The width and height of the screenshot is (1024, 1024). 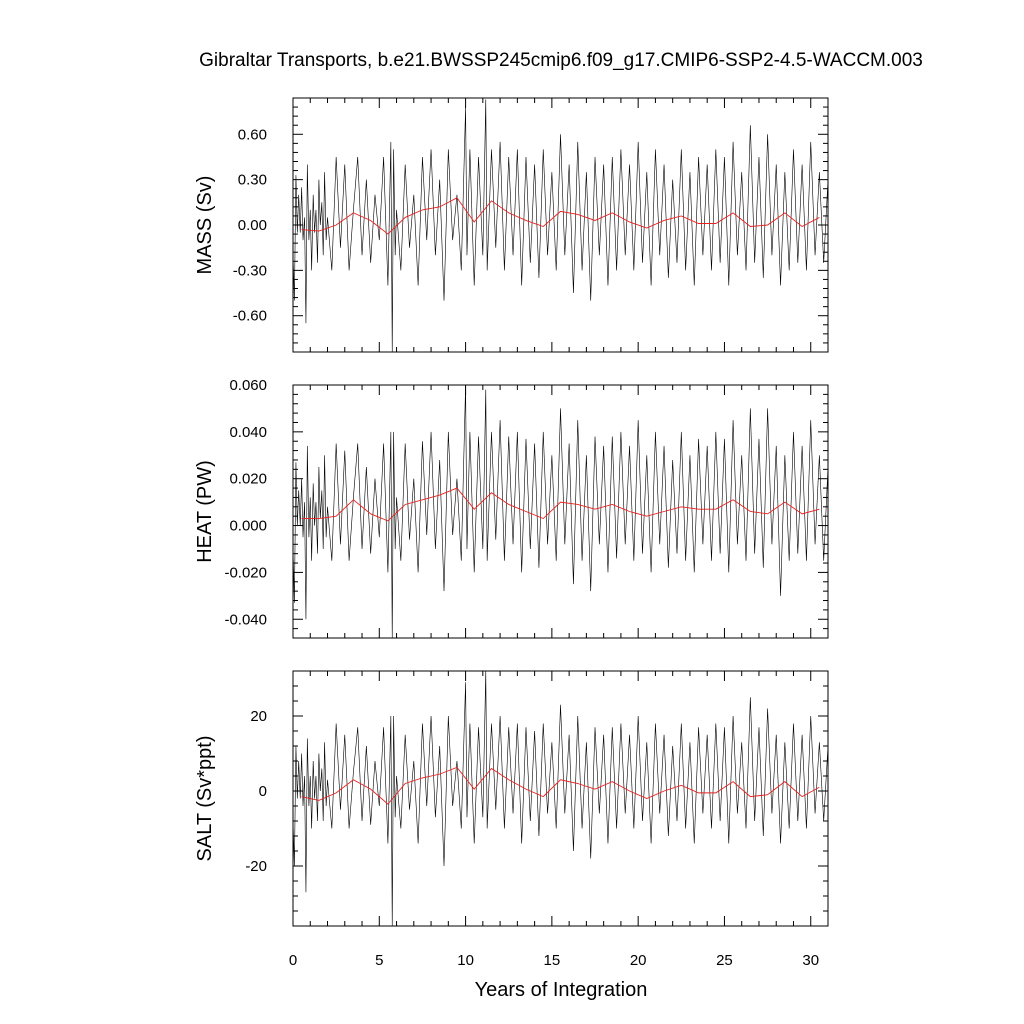 I want to click on x-tick-label: 25, so click(x=724, y=960).